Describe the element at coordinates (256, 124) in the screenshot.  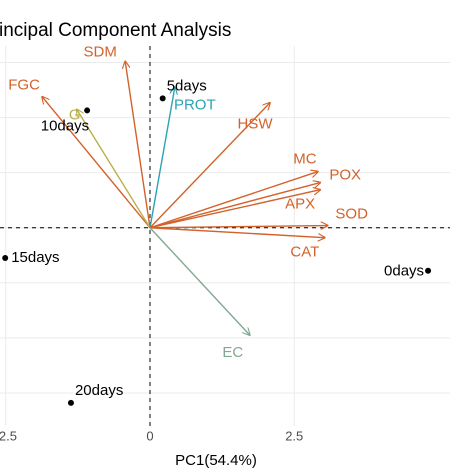
I see `loading-label: HSW` at that location.